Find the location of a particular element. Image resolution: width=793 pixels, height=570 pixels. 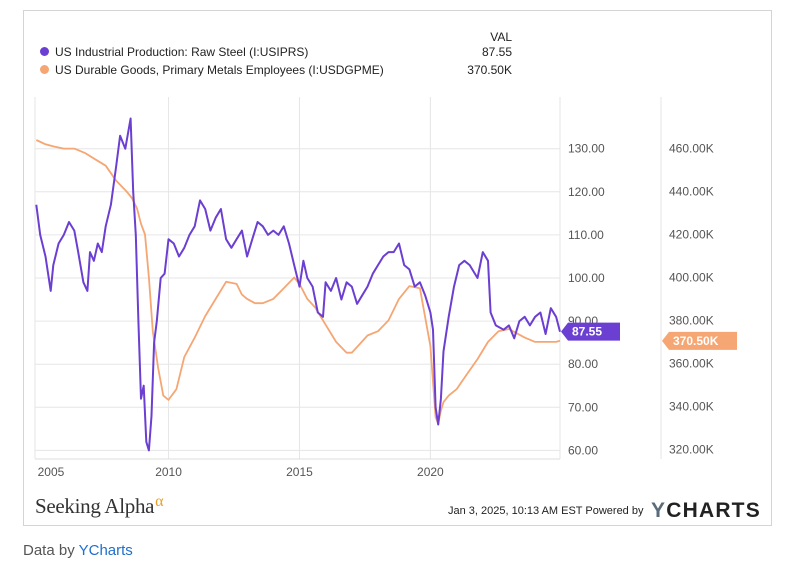

left-axis-tick-label: 80.00 is located at coordinates (583, 364).